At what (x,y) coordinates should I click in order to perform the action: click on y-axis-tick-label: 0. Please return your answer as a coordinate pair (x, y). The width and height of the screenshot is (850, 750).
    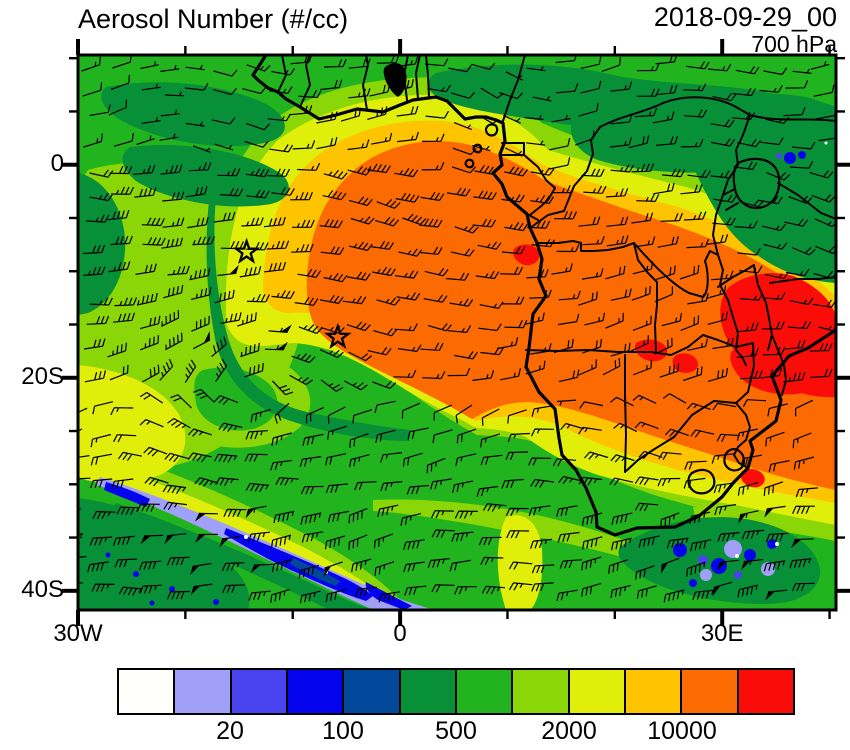
    Looking at the image, I should click on (57, 163).